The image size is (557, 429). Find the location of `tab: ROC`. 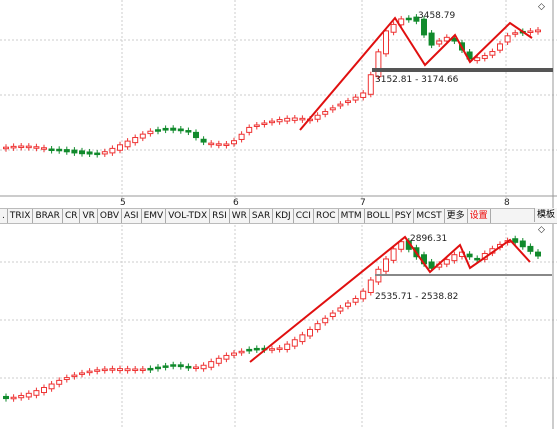

tab: ROC is located at coordinates (326, 216).